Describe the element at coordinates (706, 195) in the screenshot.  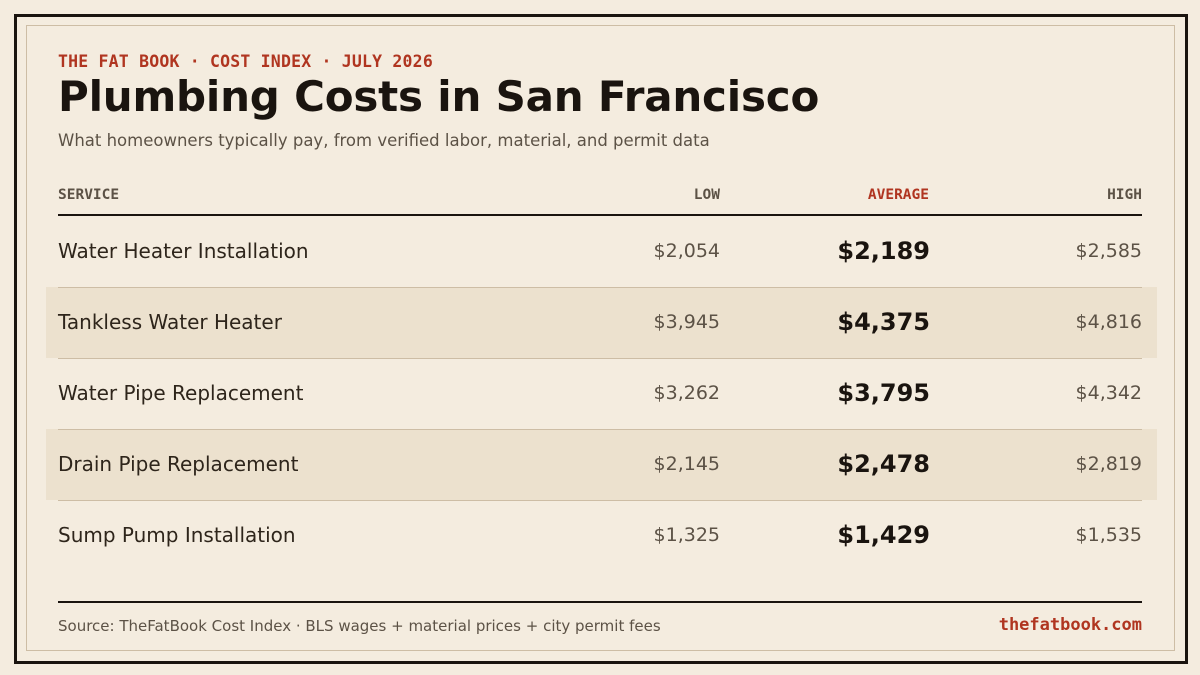
I see `column-header-low: LOW` at that location.